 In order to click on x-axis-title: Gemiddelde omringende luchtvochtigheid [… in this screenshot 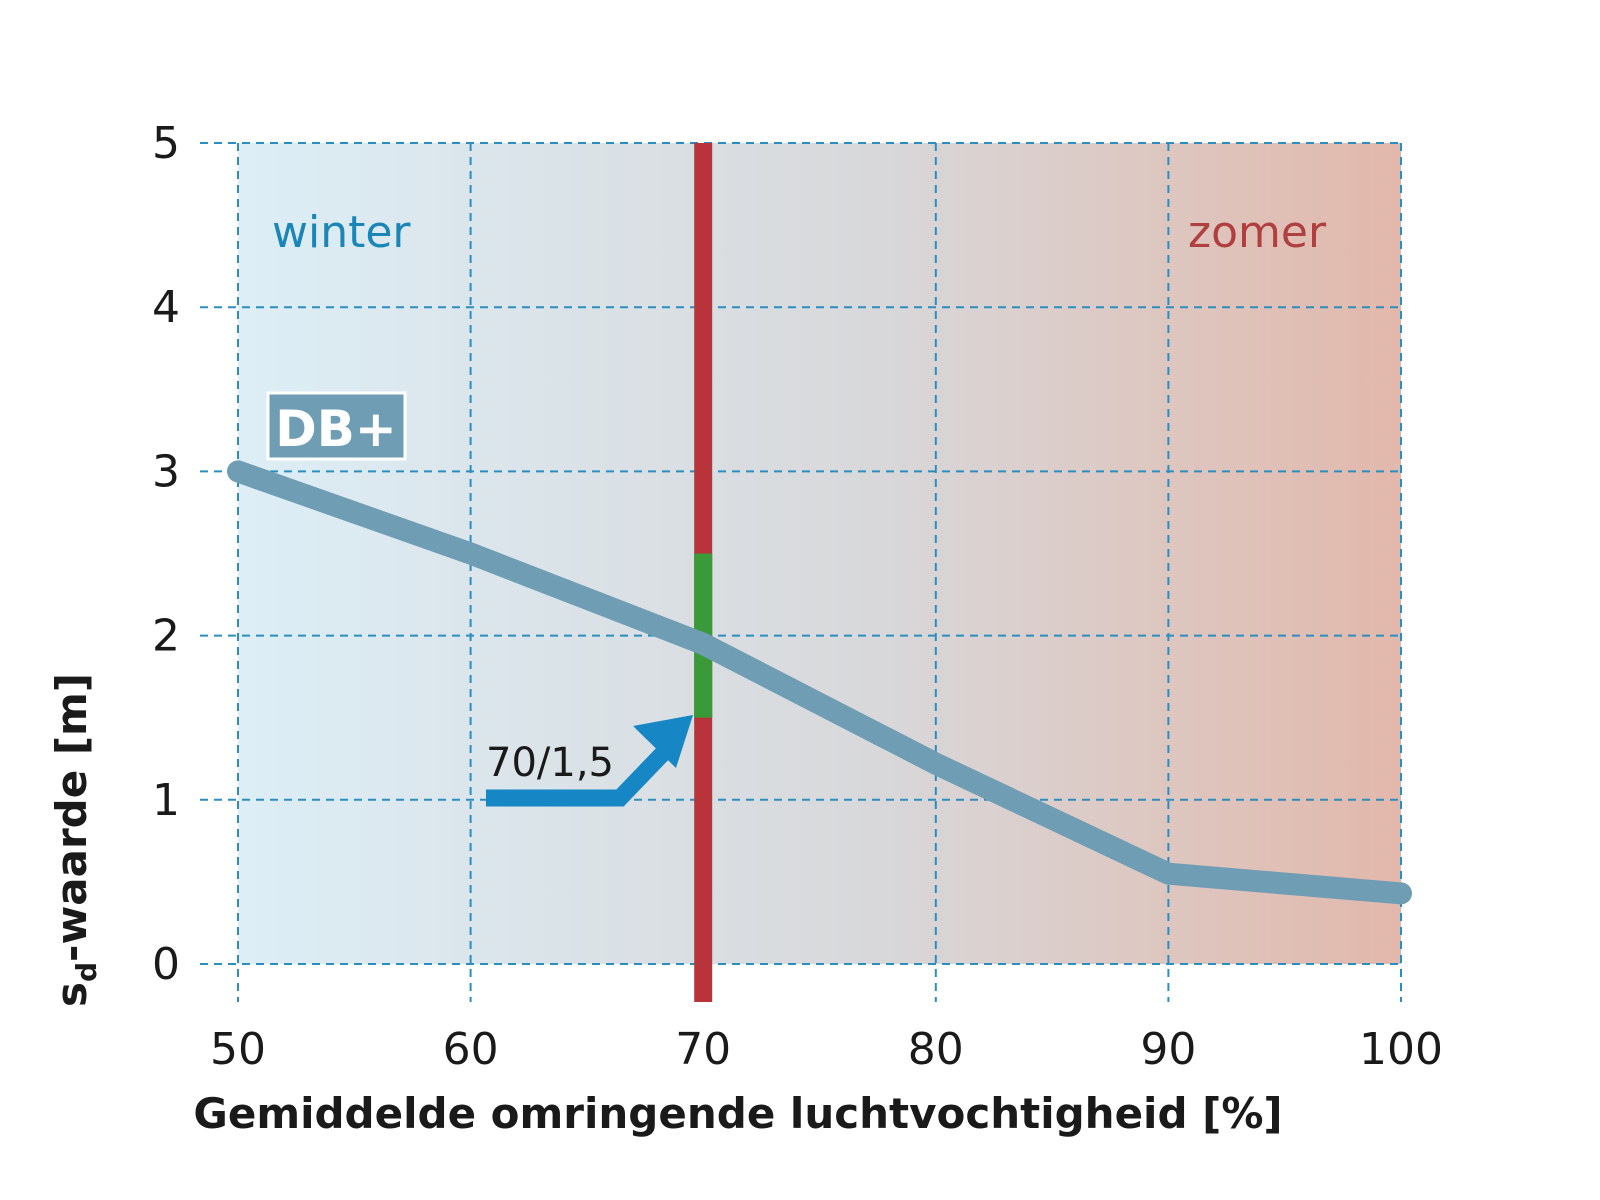, I will do `click(737, 1113)`.